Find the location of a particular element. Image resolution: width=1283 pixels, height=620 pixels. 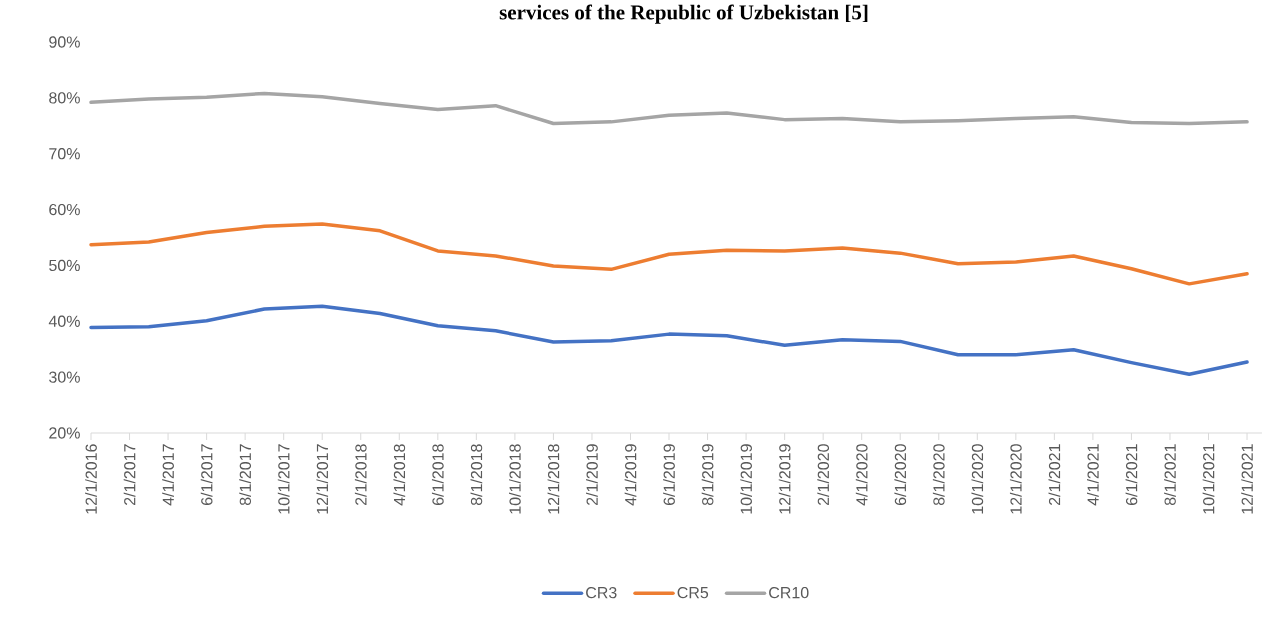

x-tick-label: 10/1/2018 is located at coordinates (515, 479).